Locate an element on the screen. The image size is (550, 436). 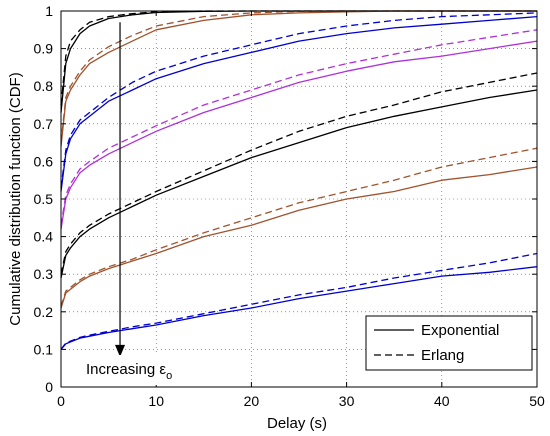
y-tick-label: 0 is located at coordinates (49, 387).